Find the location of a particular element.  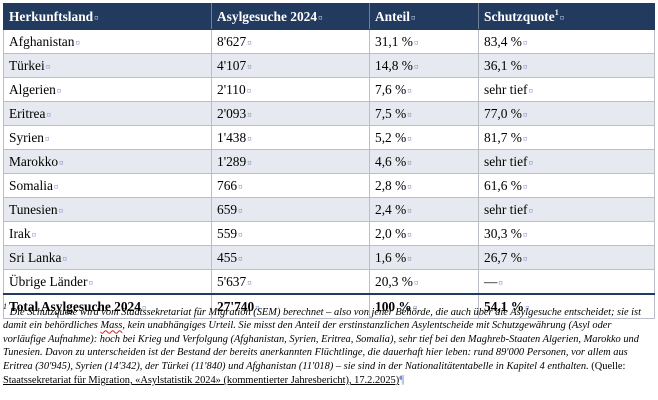

table-row: Algerien¤ 2'110¤ 7,6 %¤ sehr tief¤ is located at coordinates (329, 89).